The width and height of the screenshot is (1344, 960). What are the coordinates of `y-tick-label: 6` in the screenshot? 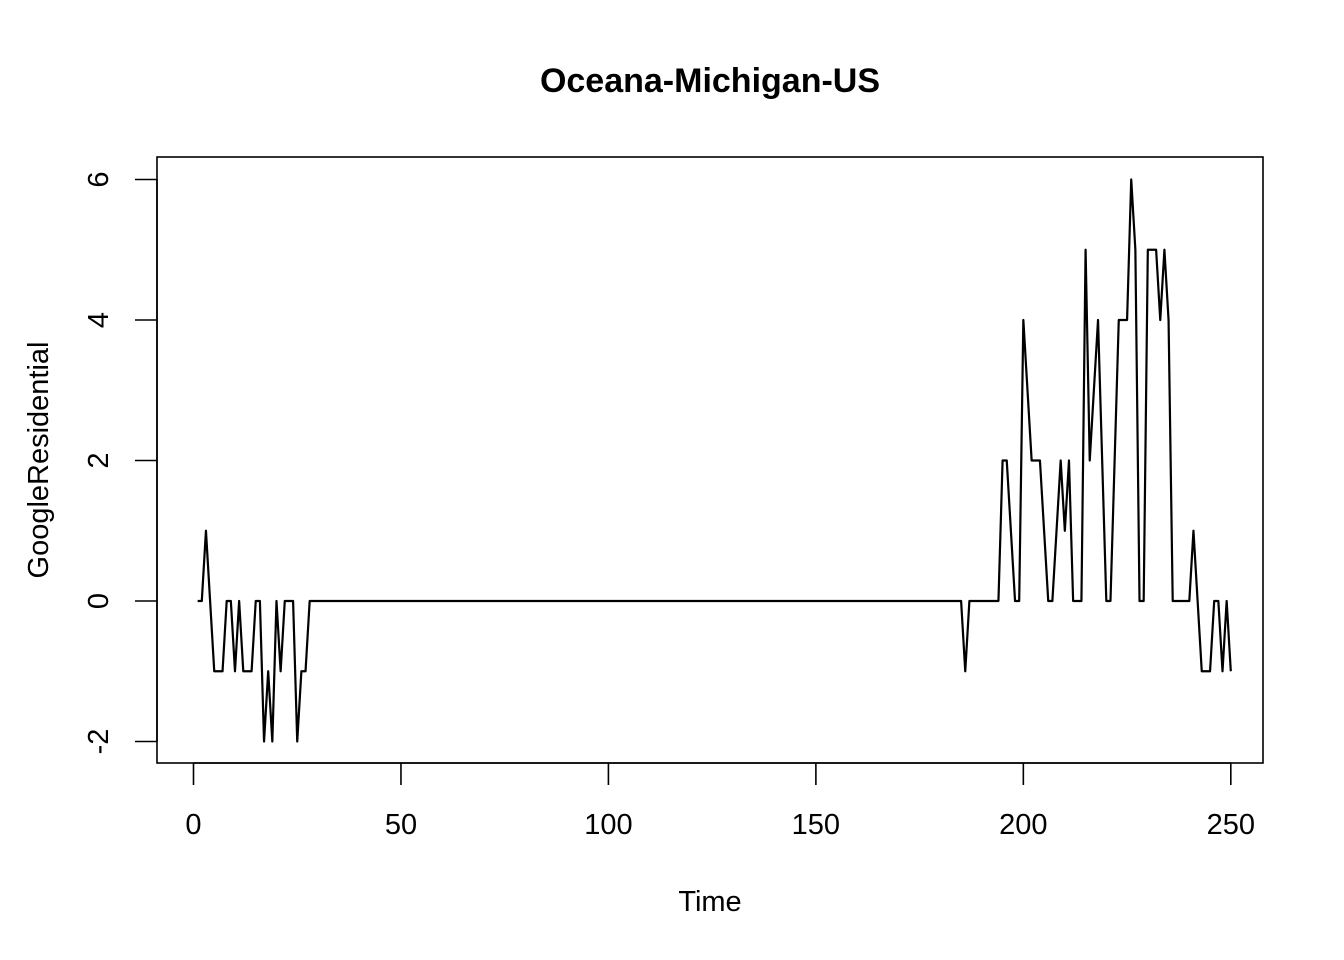 It's located at (99, 179).